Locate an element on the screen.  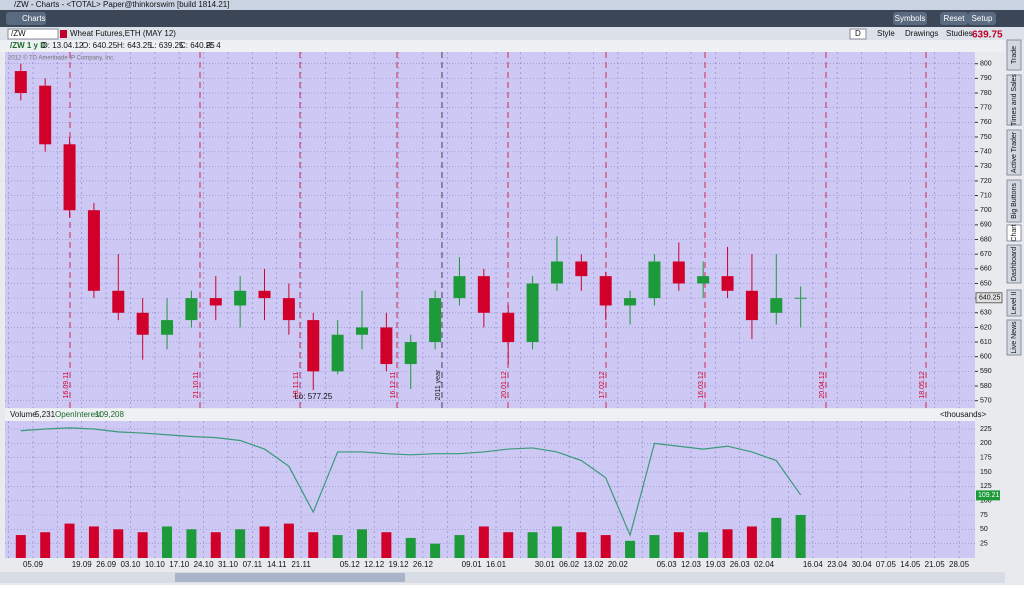
event-label: 20.01.12 is located at coordinates (504, 384).